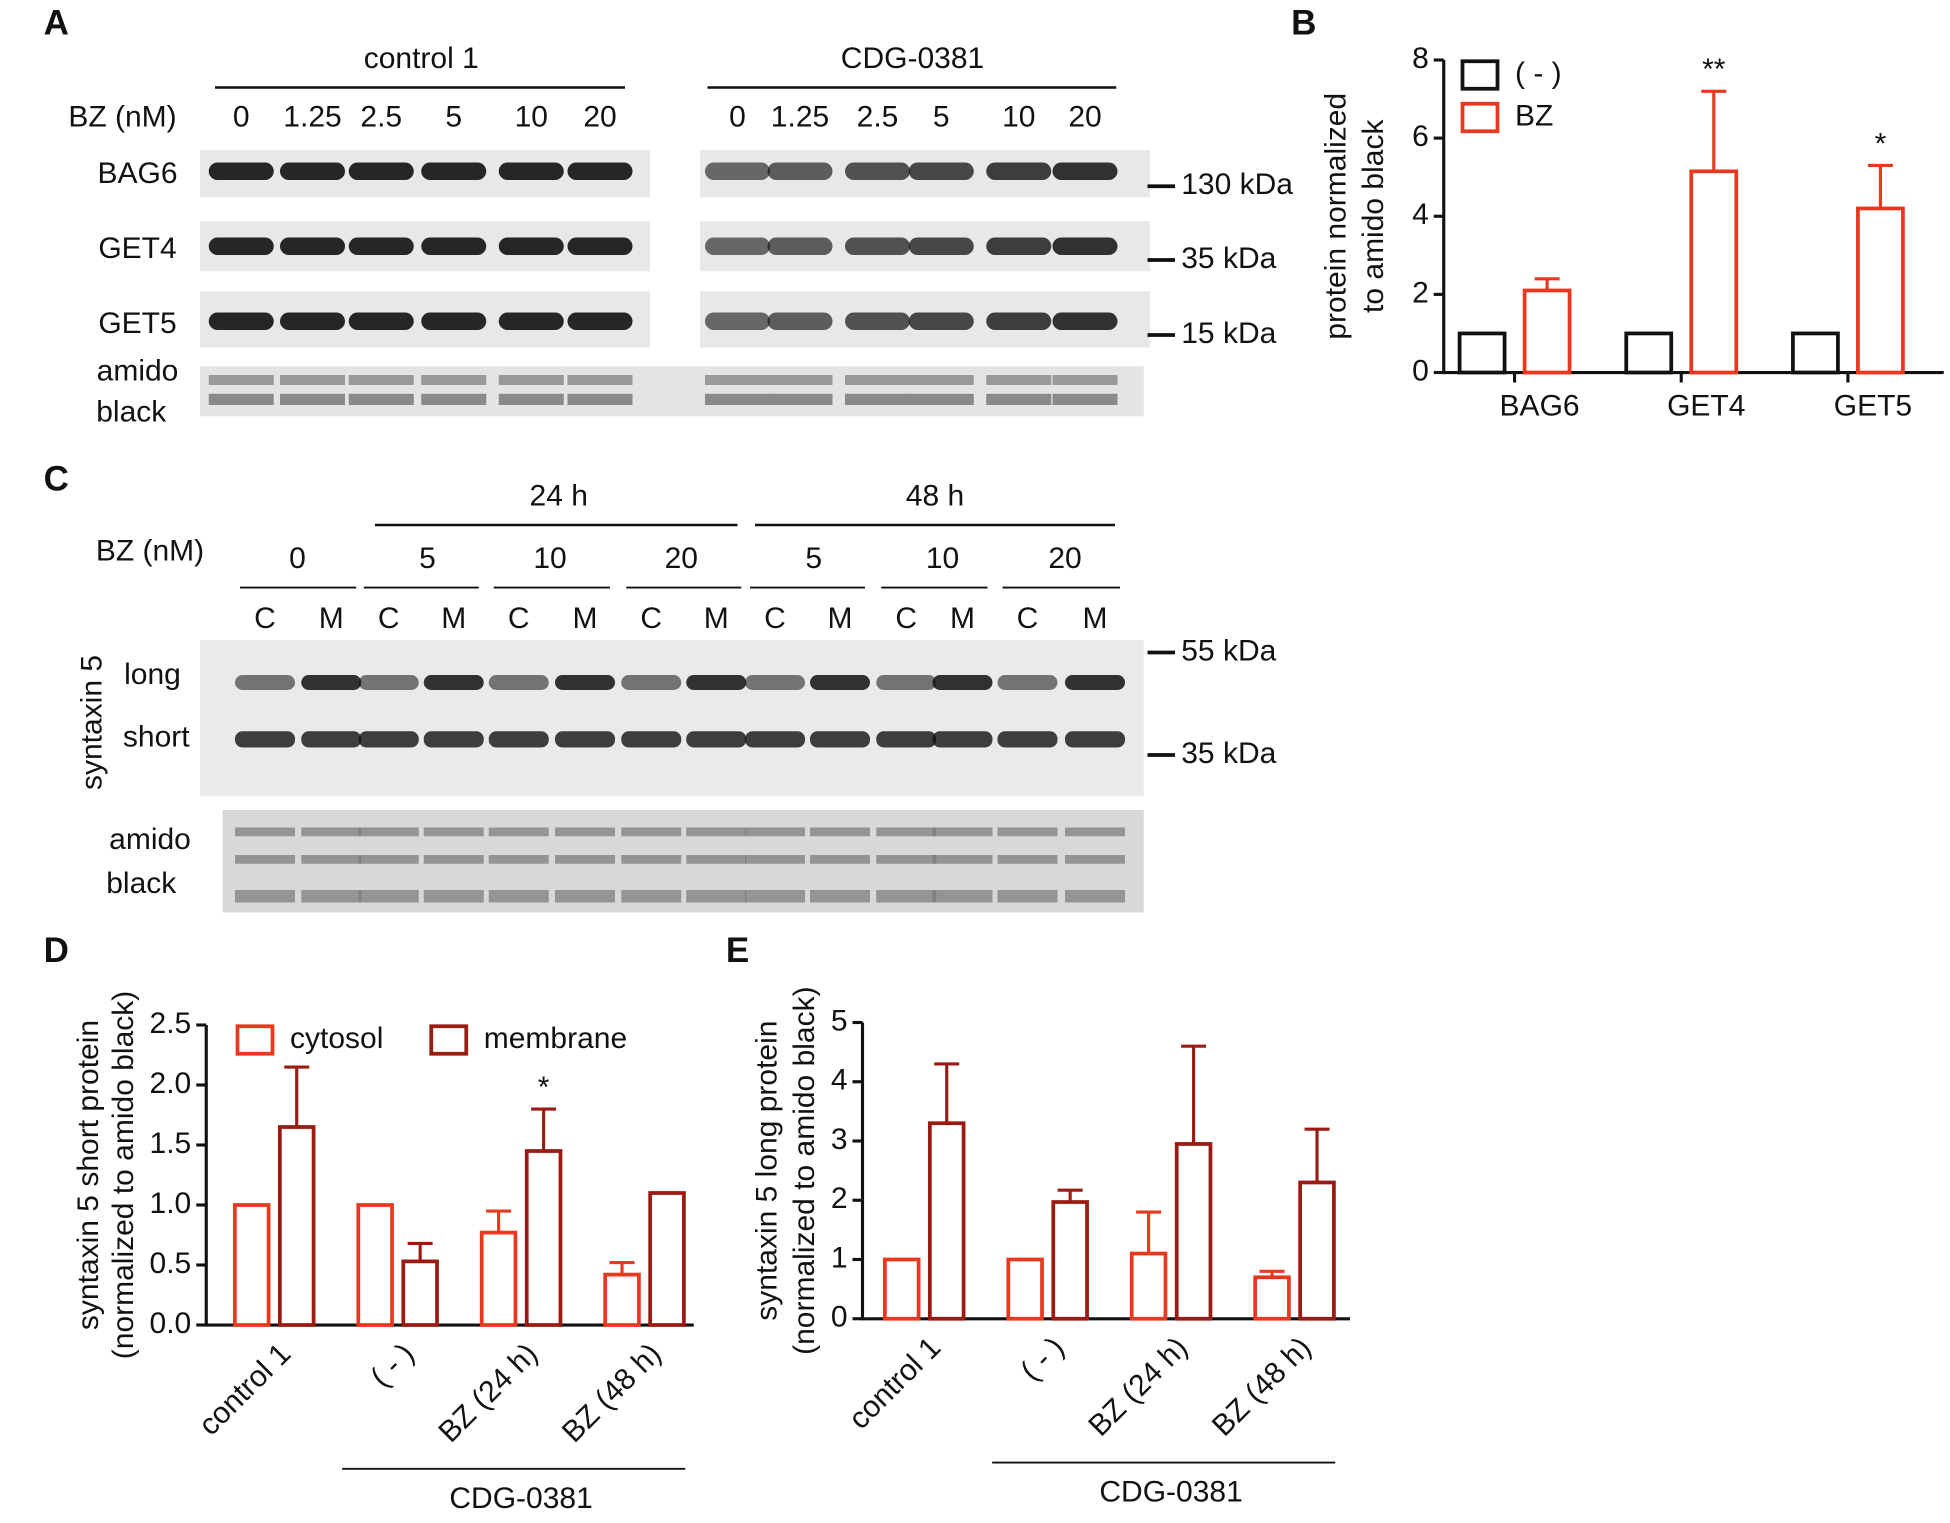 This screenshot has width=1950, height=1523. Describe the element at coordinates (1237, 184) in the screenshot. I see `marker-label: 130 kDa` at that location.